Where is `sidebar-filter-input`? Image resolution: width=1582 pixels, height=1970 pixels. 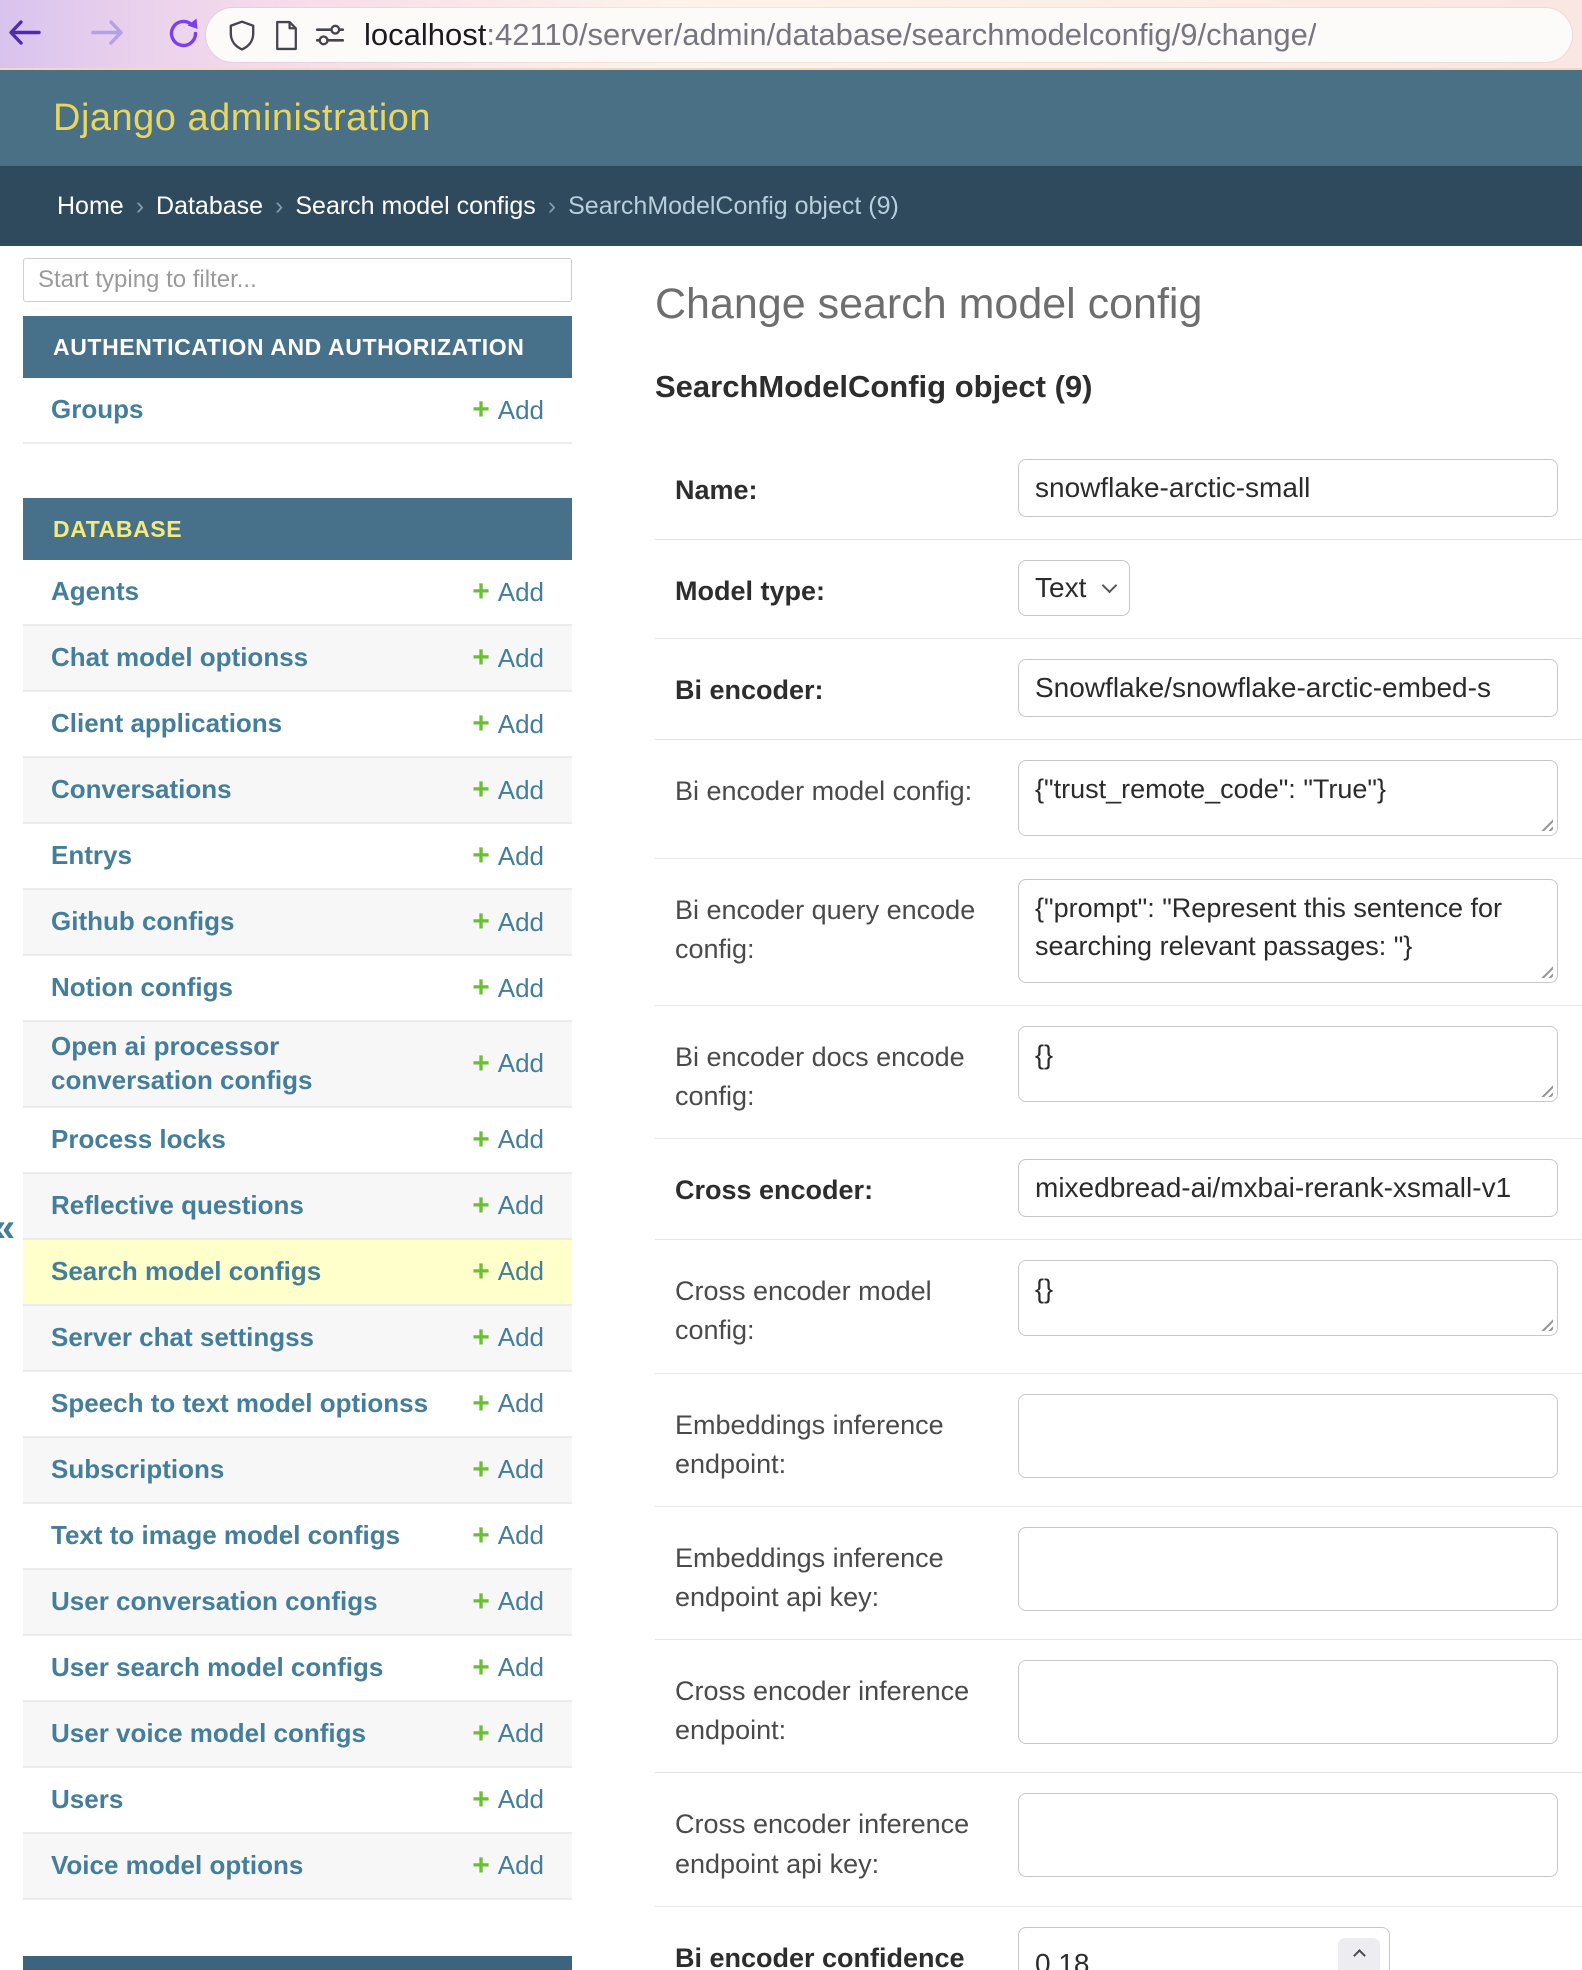 sidebar-filter-input is located at coordinates (297, 280).